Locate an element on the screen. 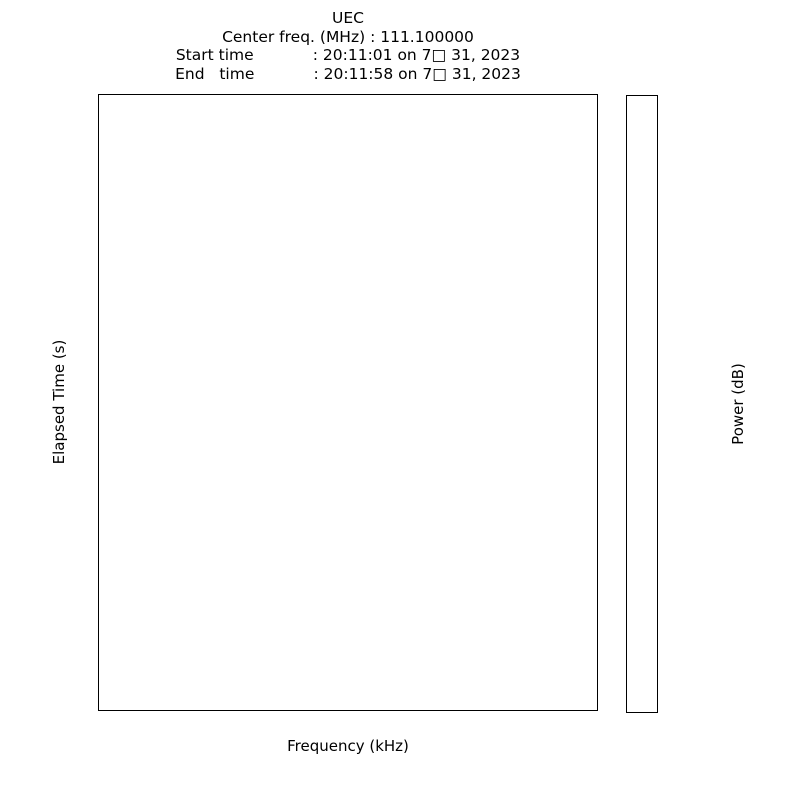 The image size is (800, 800). colorbar-gradient is located at coordinates (642, 404).